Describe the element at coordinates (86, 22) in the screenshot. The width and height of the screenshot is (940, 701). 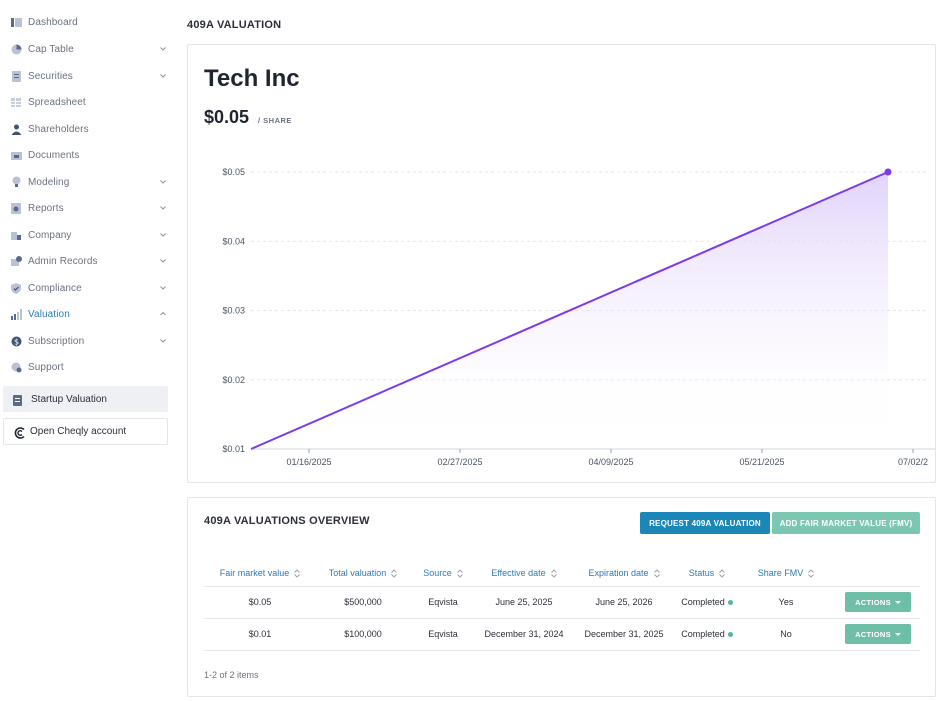
I see `sidebar-item-dashboard: Dashboard` at that location.